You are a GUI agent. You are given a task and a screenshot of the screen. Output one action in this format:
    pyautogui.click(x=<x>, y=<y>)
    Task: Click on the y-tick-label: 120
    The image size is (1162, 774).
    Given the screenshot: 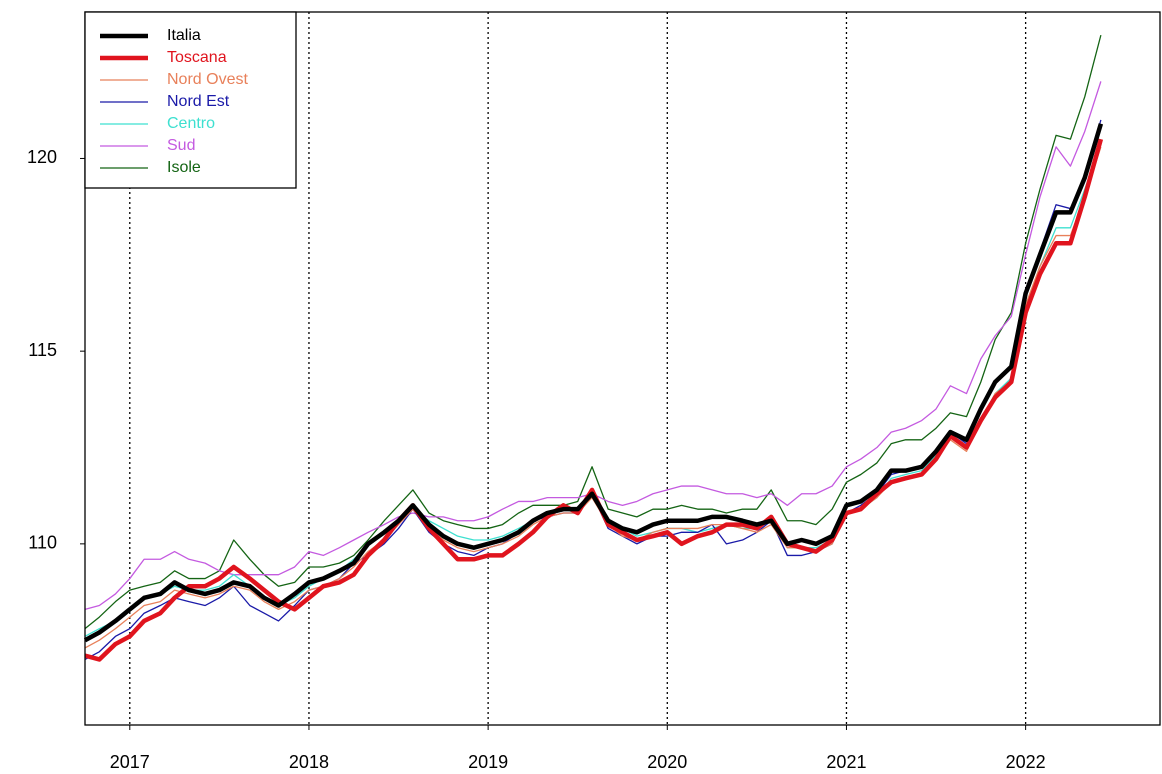 What is the action you would take?
    pyautogui.click(x=42, y=157)
    